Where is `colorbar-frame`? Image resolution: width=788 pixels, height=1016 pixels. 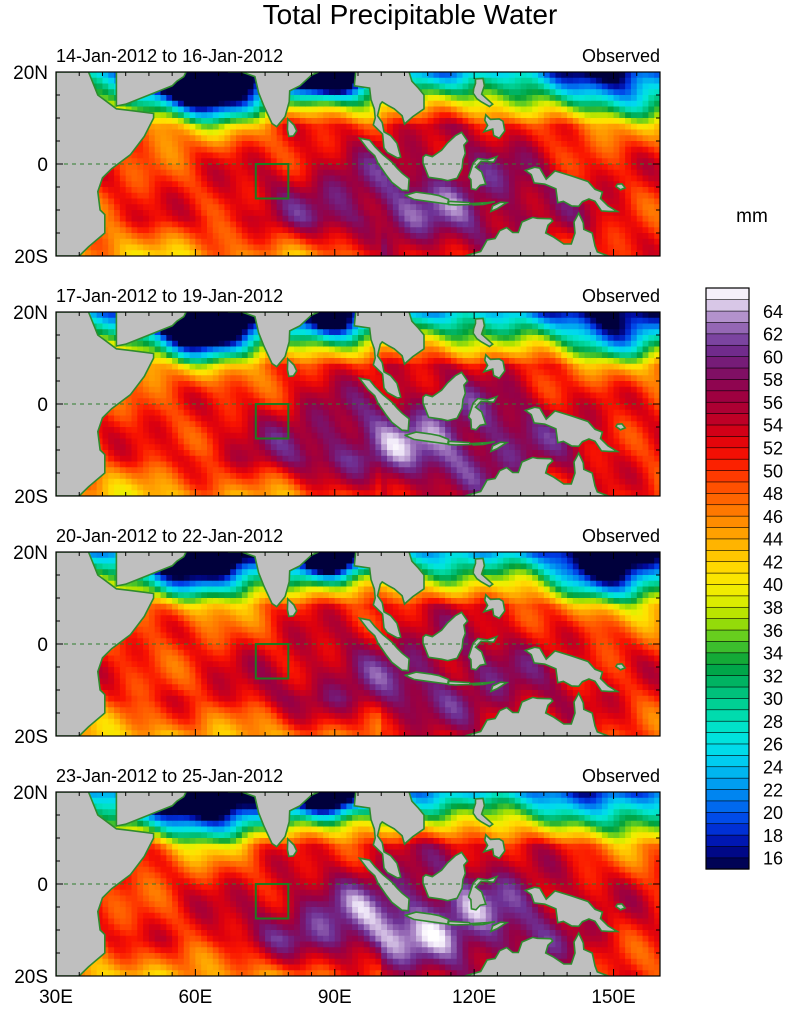
colorbar-frame is located at coordinates (727, 578).